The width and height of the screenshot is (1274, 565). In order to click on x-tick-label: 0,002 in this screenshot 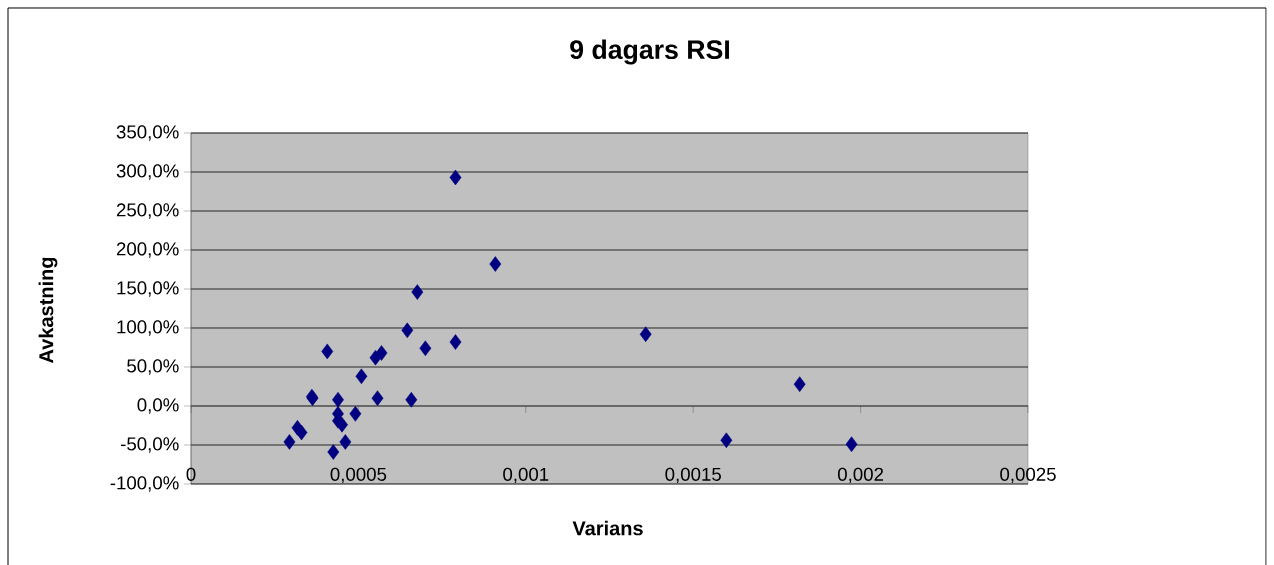, I will do `click(860, 475)`.